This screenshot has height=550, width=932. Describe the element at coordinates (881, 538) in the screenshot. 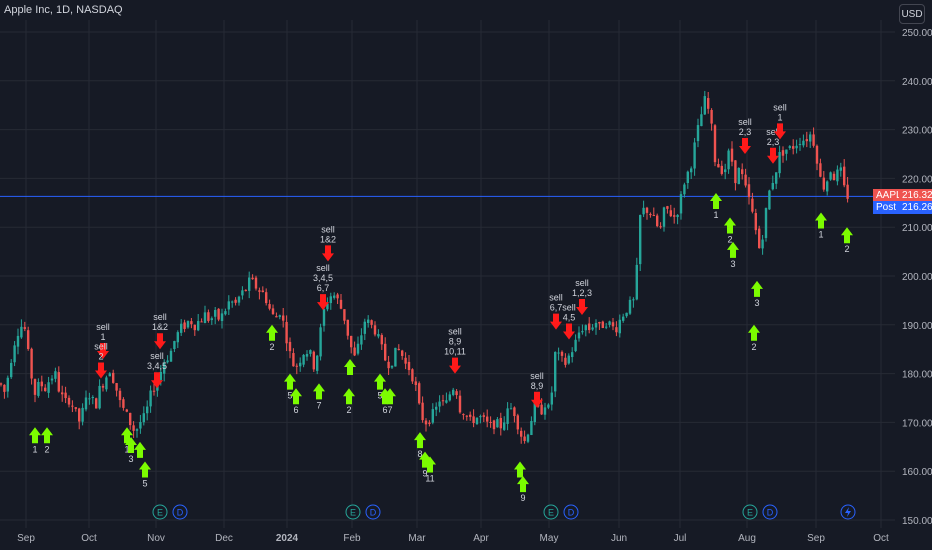

I see `x-tick-label: Oct` at that location.